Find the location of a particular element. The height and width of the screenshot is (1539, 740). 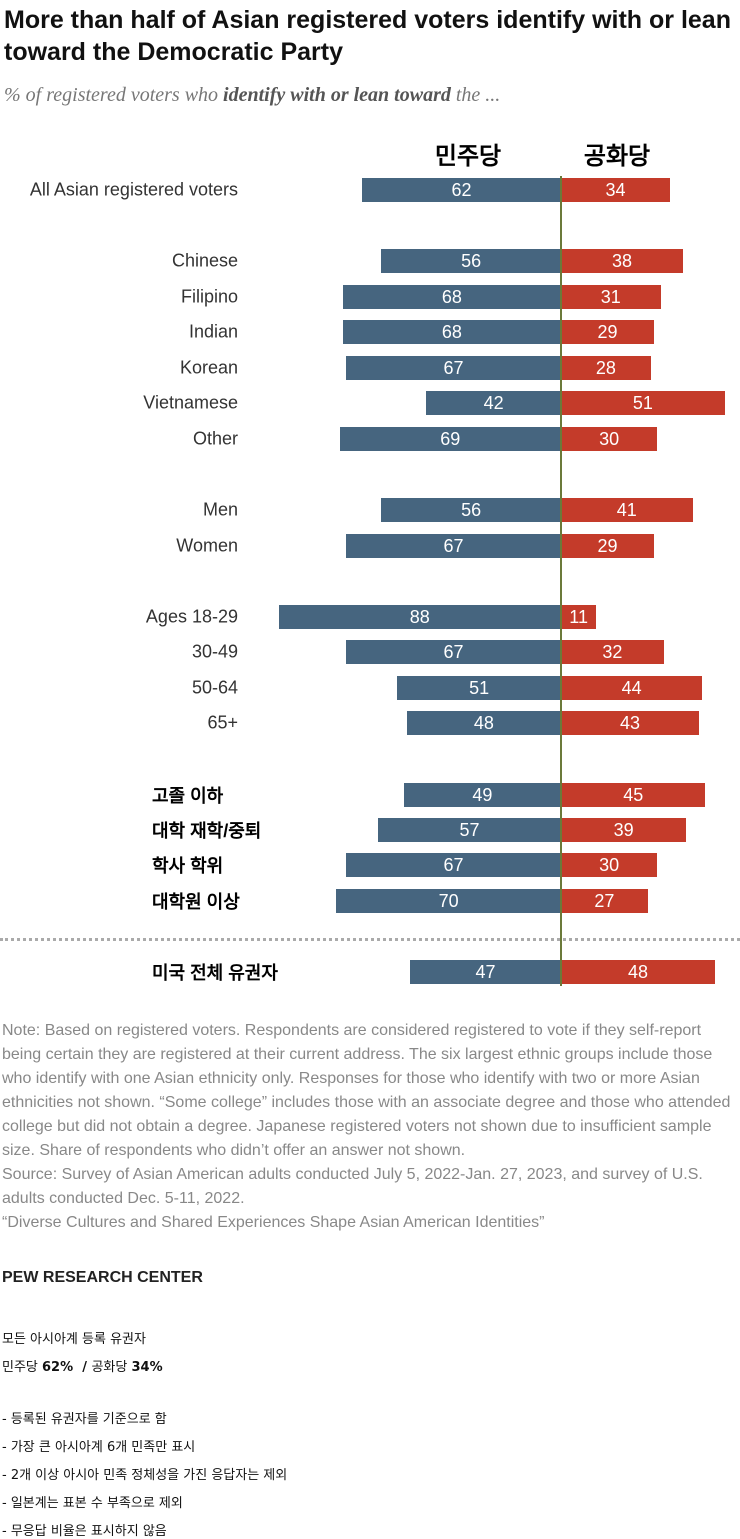

subtitle-bold: identify with or lean toward is located at coordinates (337, 95).